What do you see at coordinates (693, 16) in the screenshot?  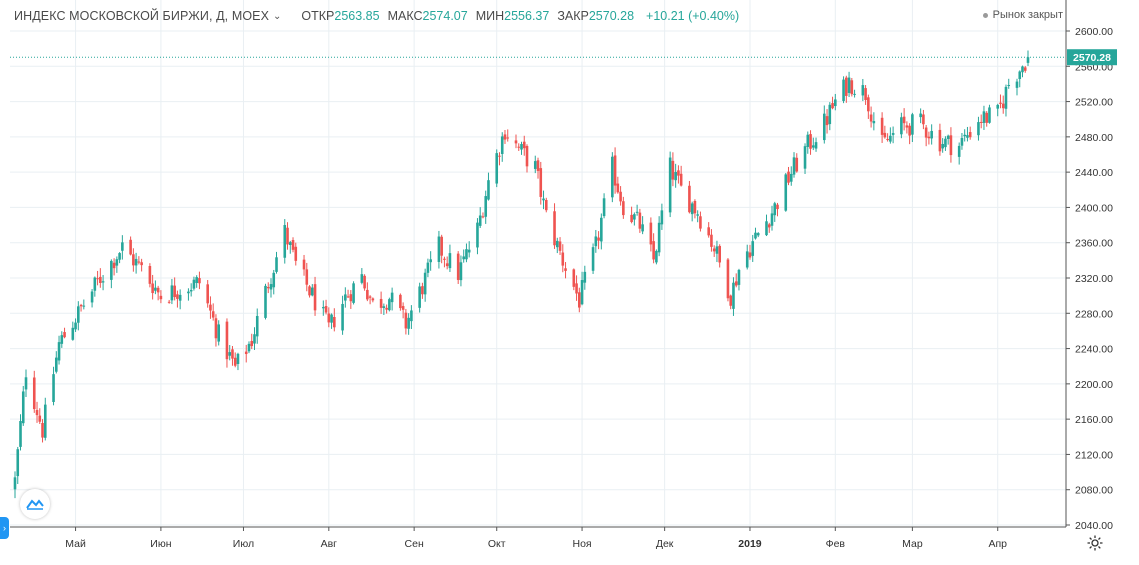 I see `change-value: +10.21 (+0.40%)` at bounding box center [693, 16].